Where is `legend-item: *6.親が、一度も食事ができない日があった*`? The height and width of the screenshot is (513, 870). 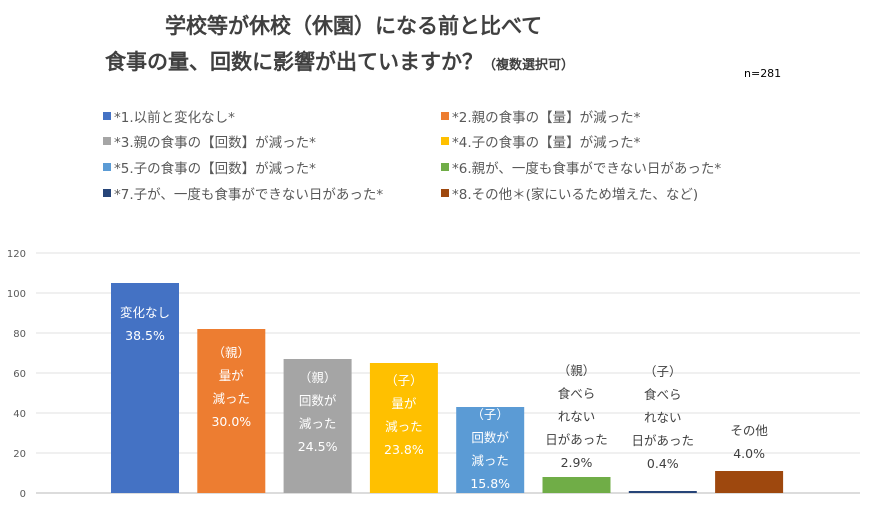
legend-item: *6.親が、一度も食事ができない日があった* is located at coordinates (581, 167).